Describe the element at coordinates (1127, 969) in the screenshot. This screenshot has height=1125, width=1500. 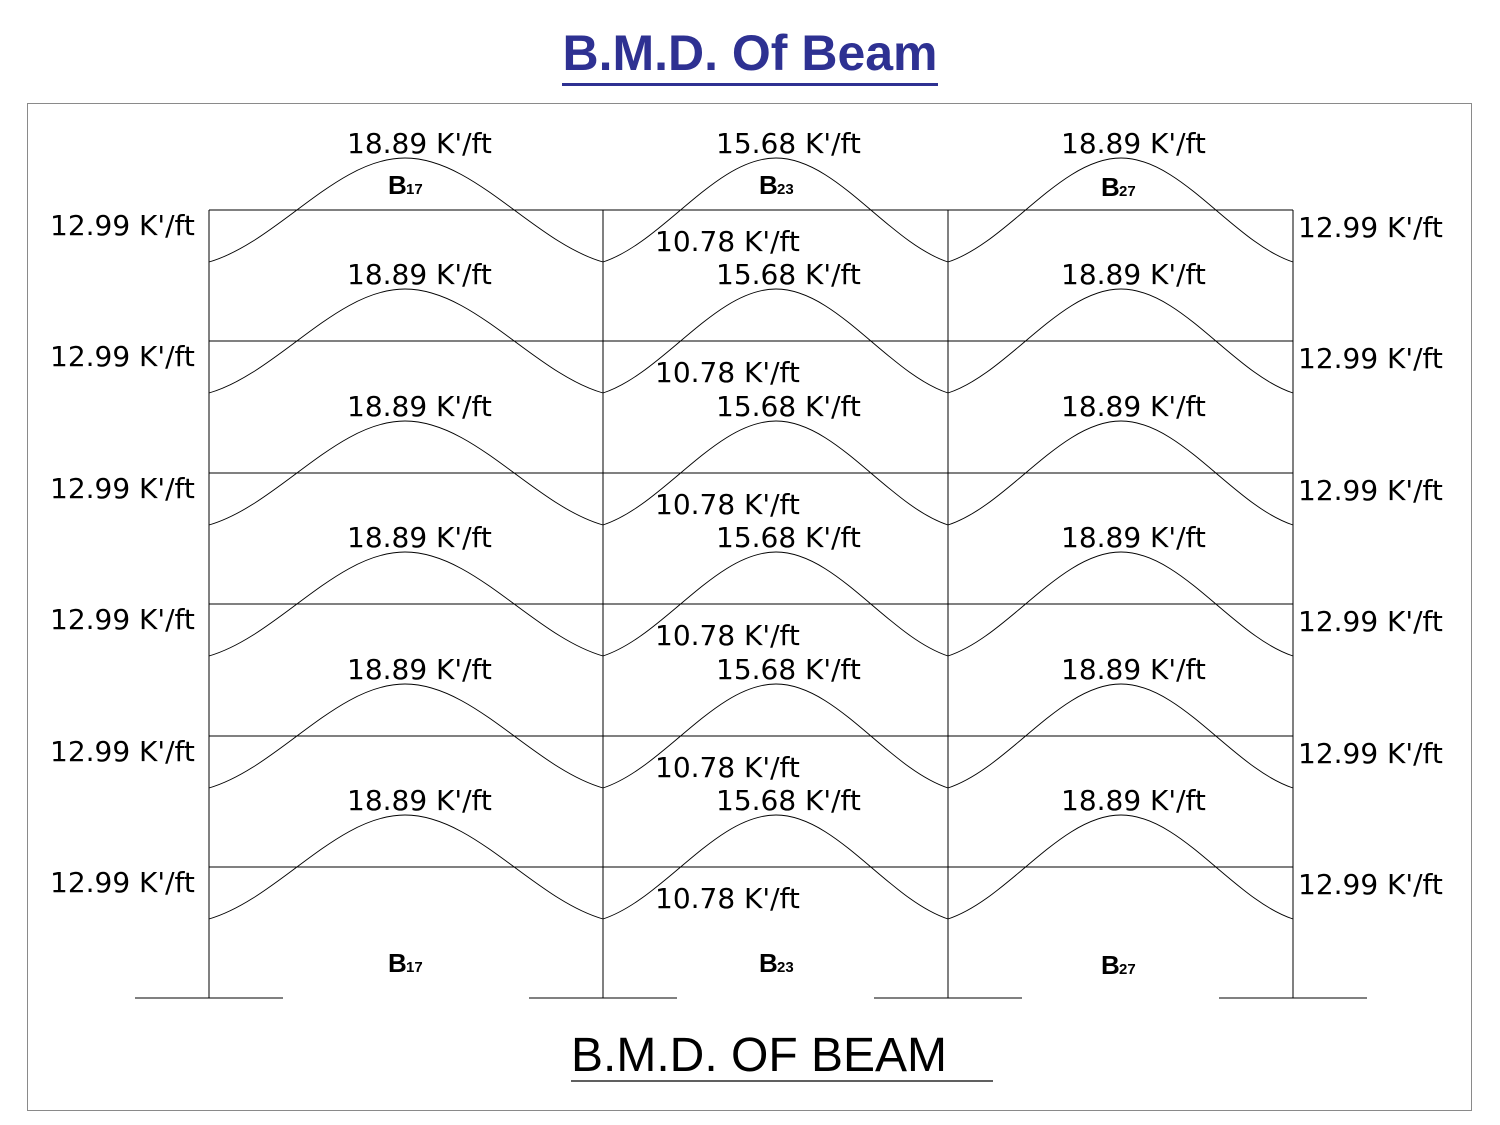
I see `beam-id-bottom-subscript: 27` at that location.